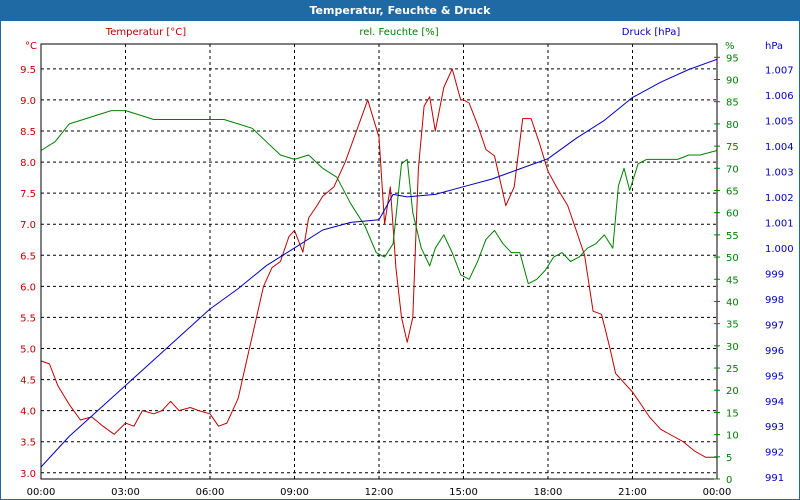 This screenshot has width=800, height=500. Describe the element at coordinates (779, 70) in the screenshot. I see `pressure-tick-label: 1.007` at that location.